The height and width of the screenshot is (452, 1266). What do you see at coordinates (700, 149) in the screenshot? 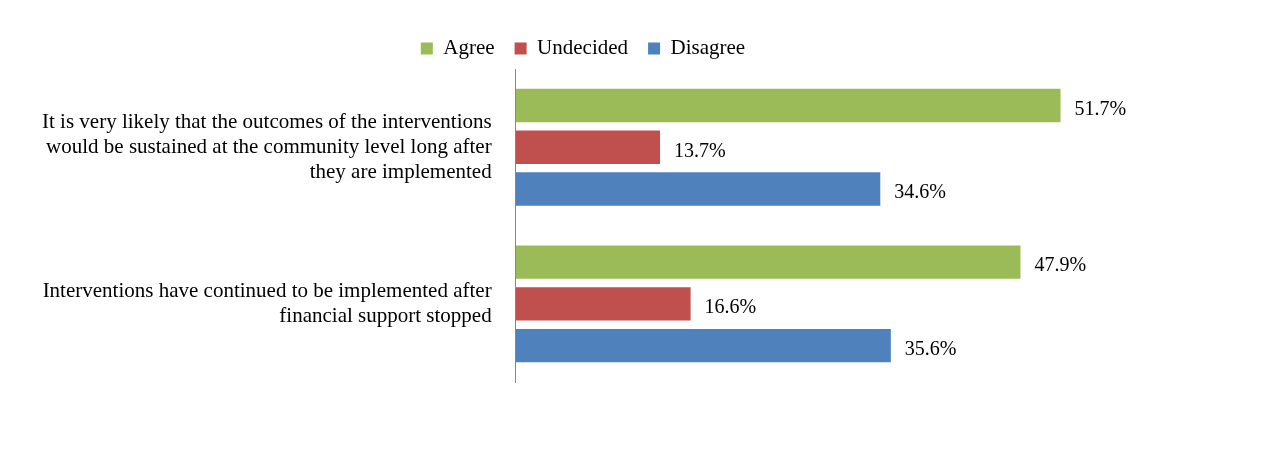
I see `data-label: 13.7%` at bounding box center [700, 149].